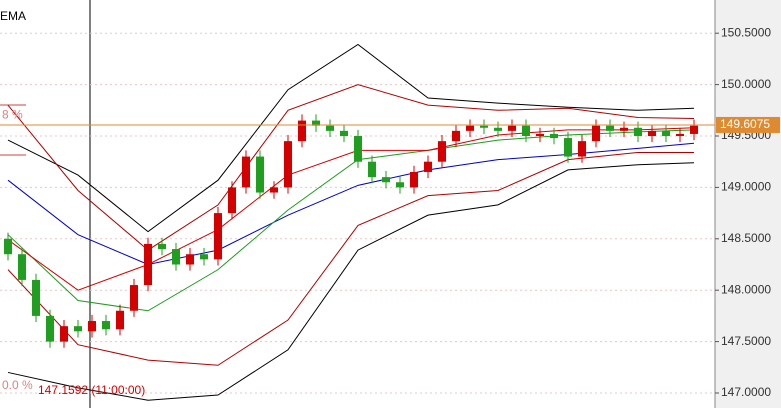 This screenshot has width=781, height=408. What do you see at coordinates (746, 84) in the screenshot?
I see `y-tick-label: 150.0000` at bounding box center [746, 84].